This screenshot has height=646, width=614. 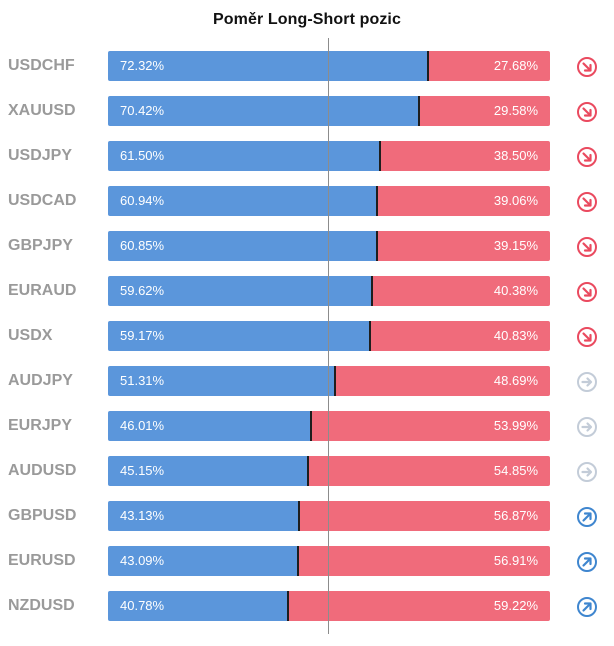 What do you see at coordinates (142, 560) in the screenshot?
I see `long-percent-label: 43.09%` at bounding box center [142, 560].